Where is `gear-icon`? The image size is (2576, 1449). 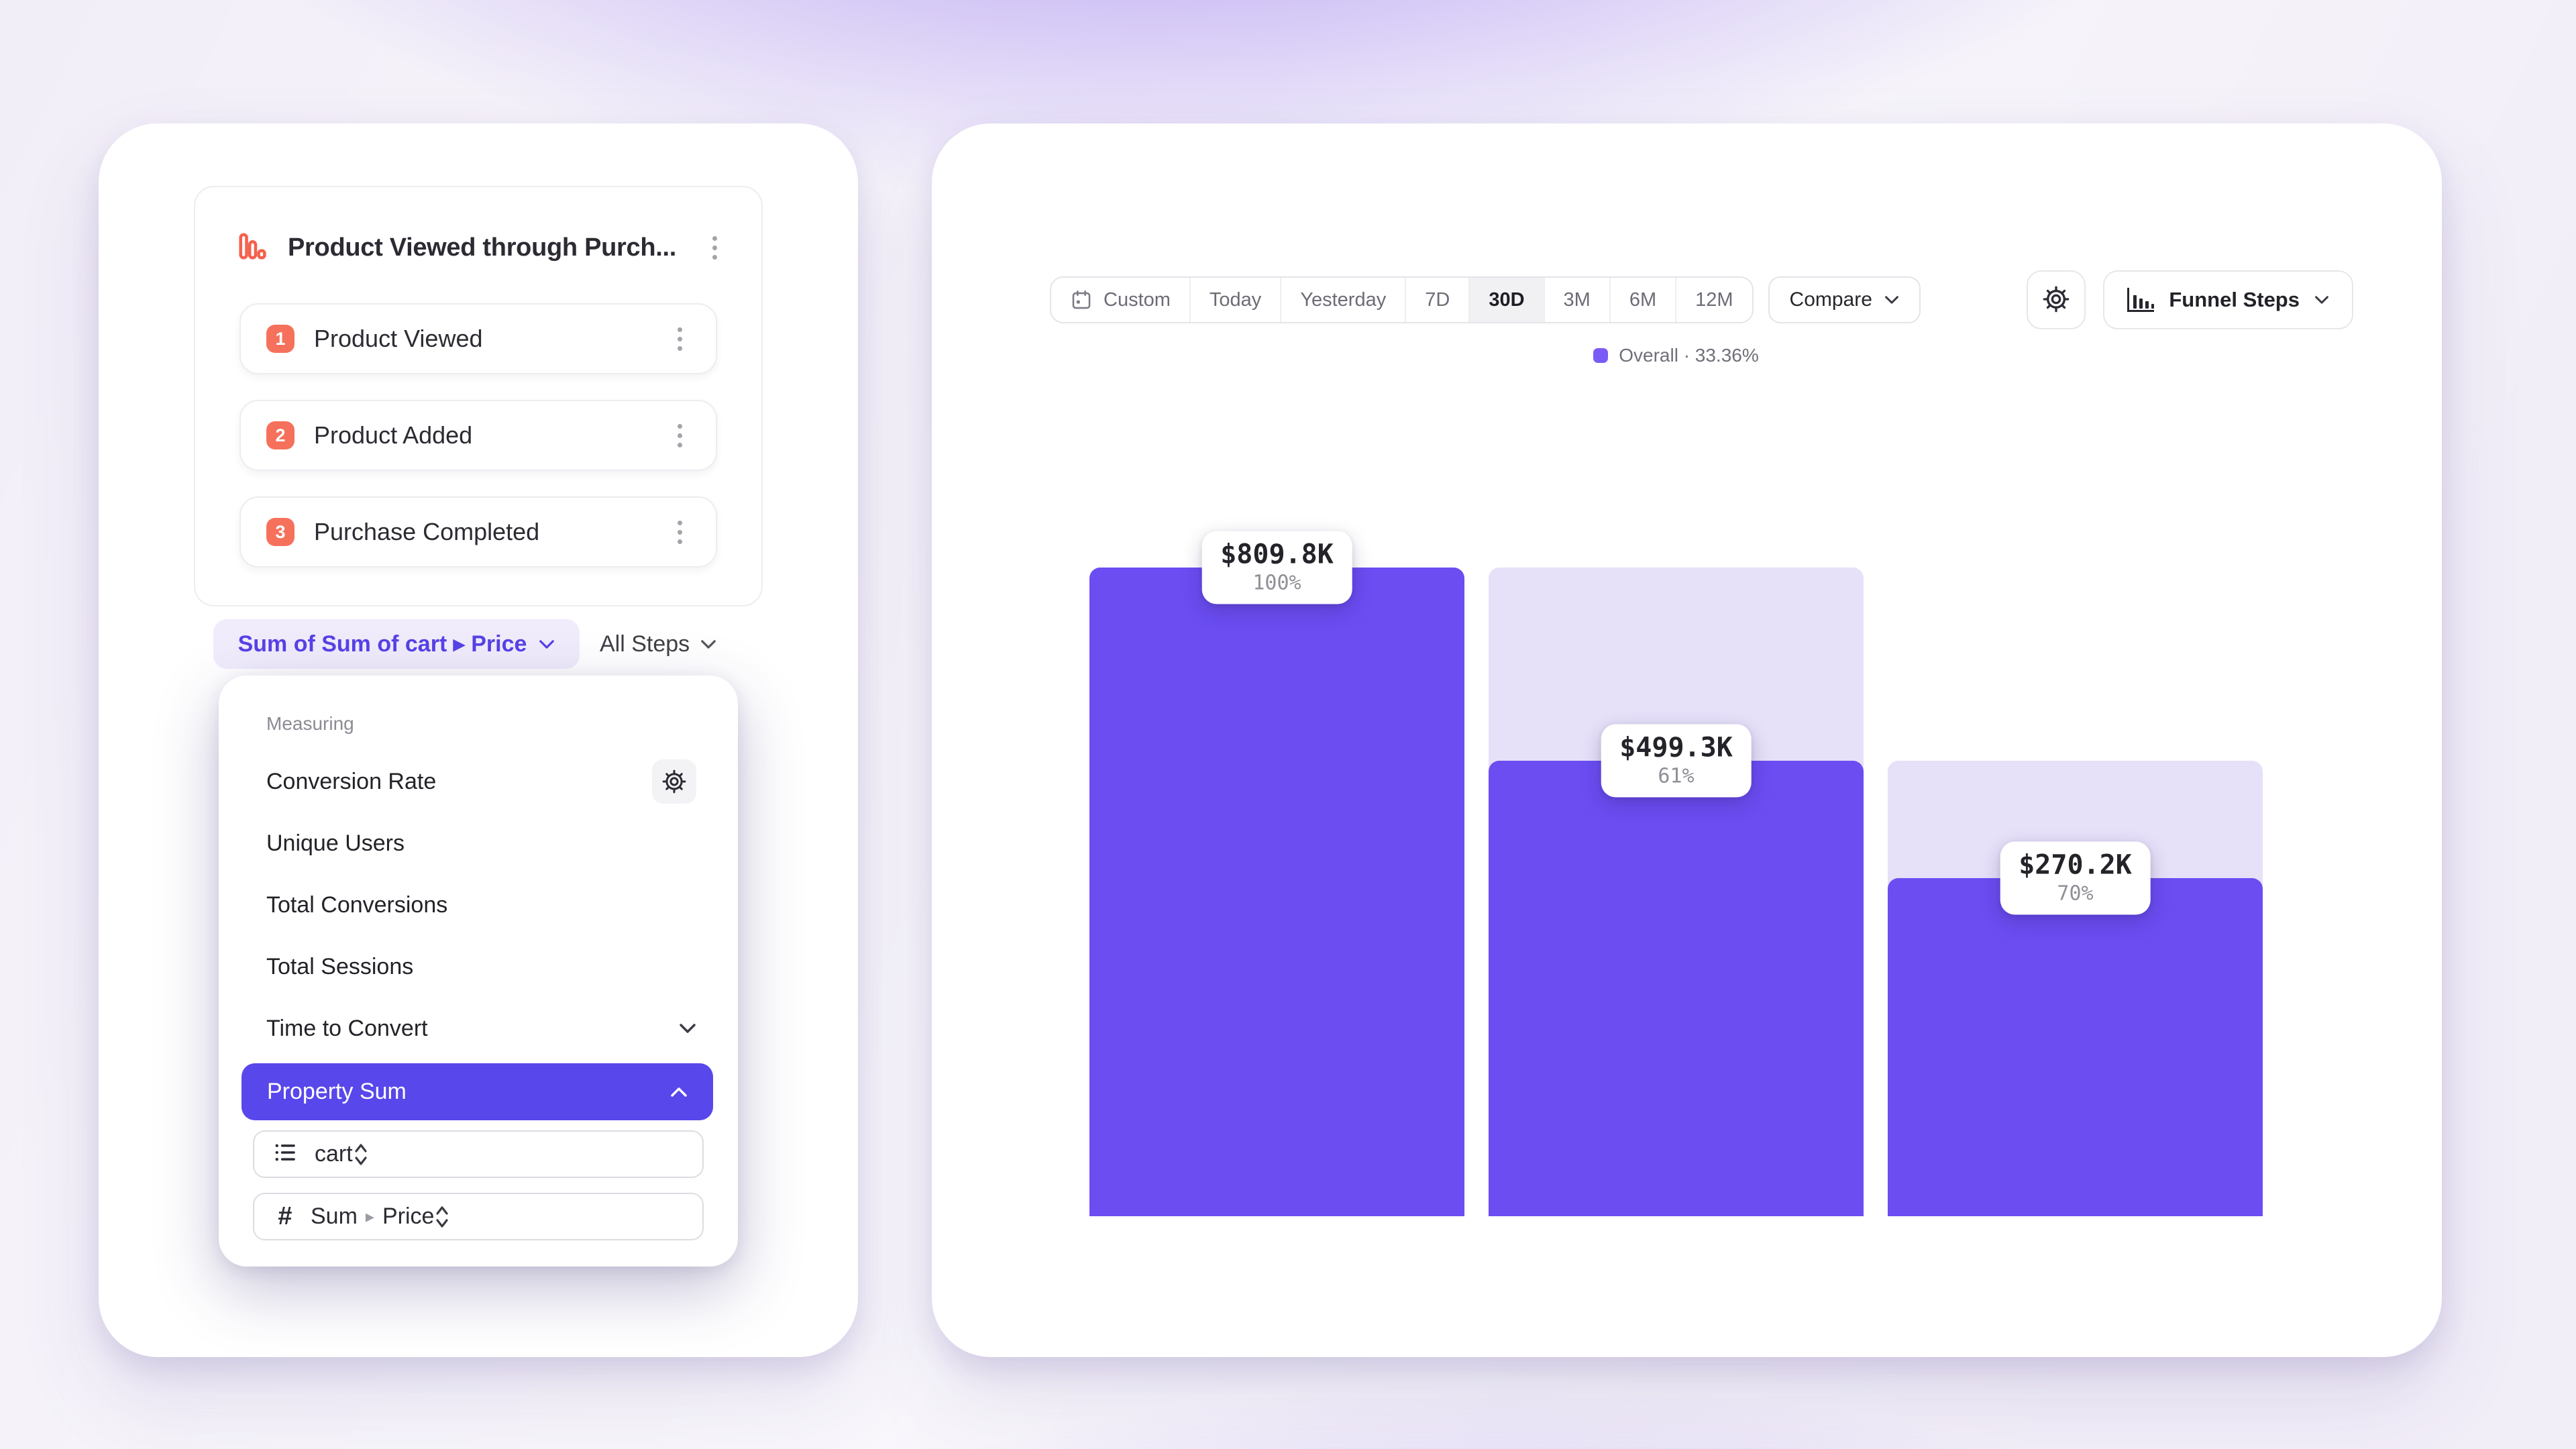 gear-icon is located at coordinates (2056, 299).